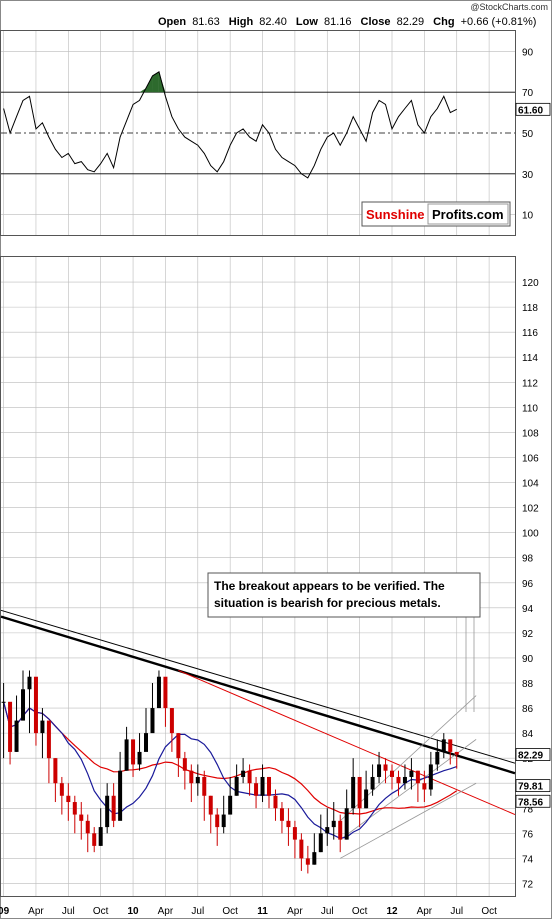 The width and height of the screenshot is (552, 919). I want to click on close-value: 82.29, so click(411, 22).